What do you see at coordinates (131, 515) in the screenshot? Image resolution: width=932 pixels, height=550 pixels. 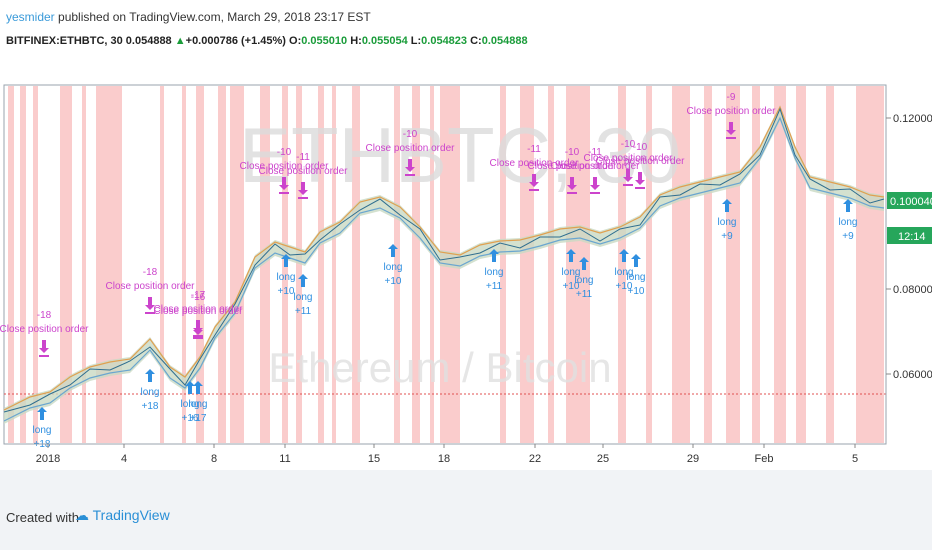 I see `tradingview-brand: TradingView` at bounding box center [131, 515].